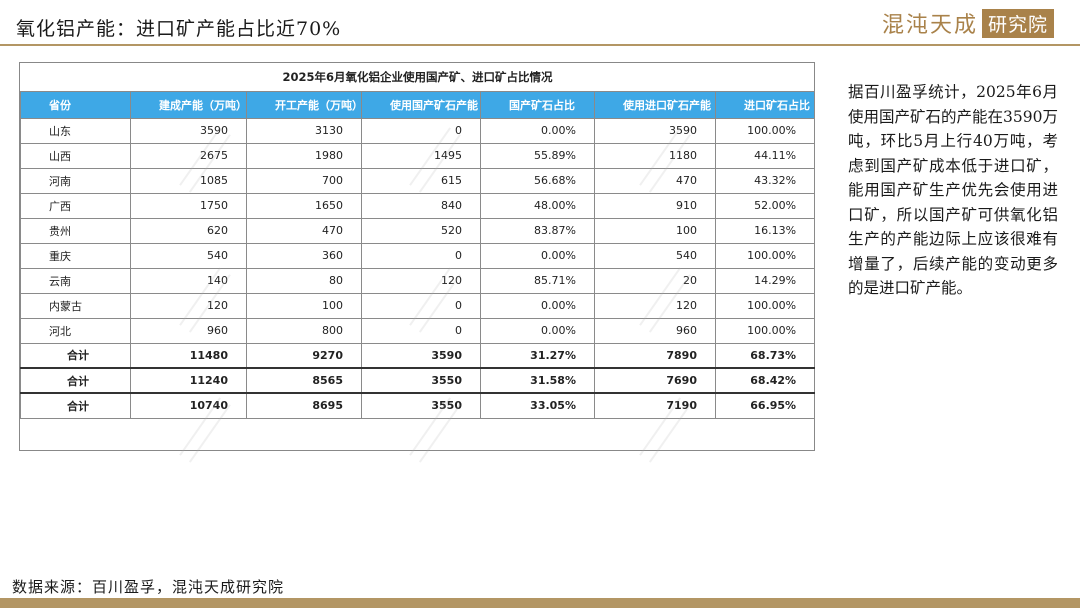  What do you see at coordinates (765, 405) in the screenshot?
I see `value-cell: 66.95%` at bounding box center [765, 405].